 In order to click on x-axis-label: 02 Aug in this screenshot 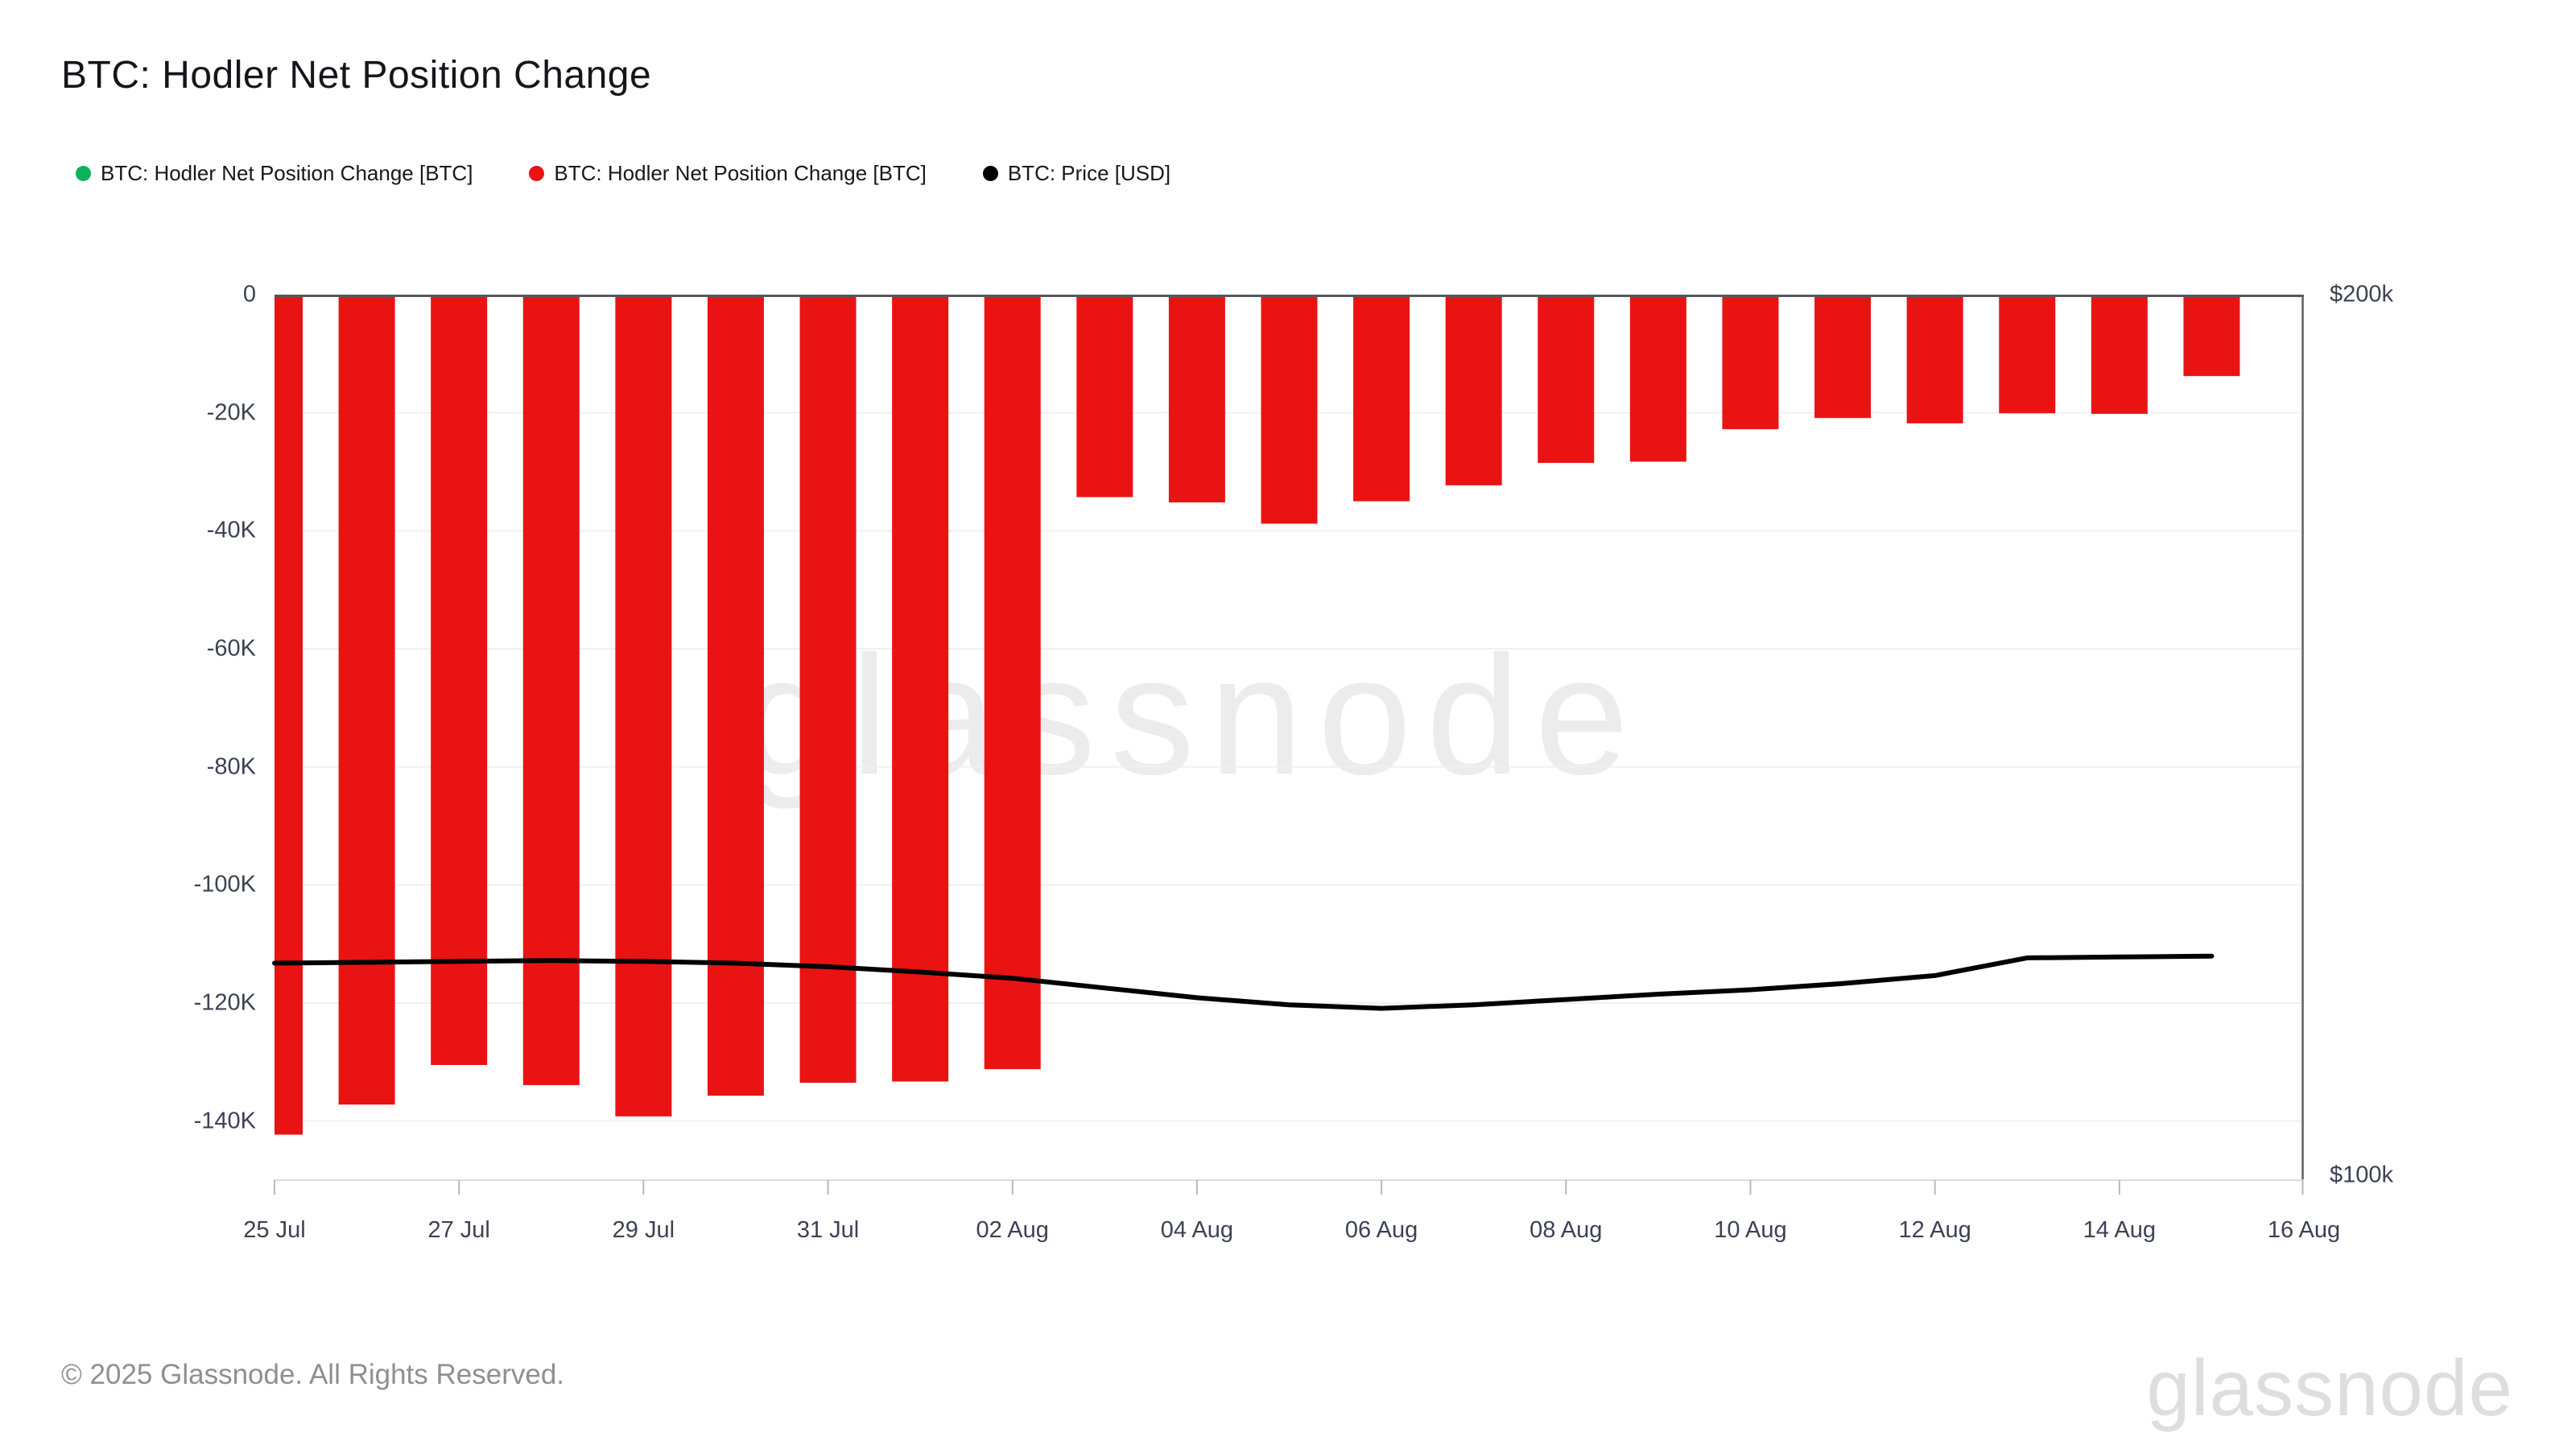, I will do `click(1012, 1230)`.